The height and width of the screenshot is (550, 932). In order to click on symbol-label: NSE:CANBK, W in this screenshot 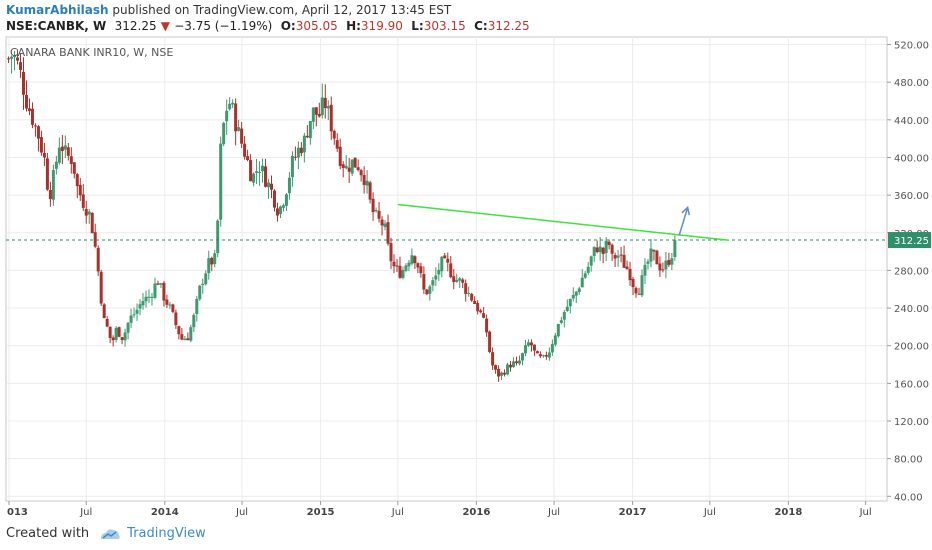, I will do `click(56, 26)`.